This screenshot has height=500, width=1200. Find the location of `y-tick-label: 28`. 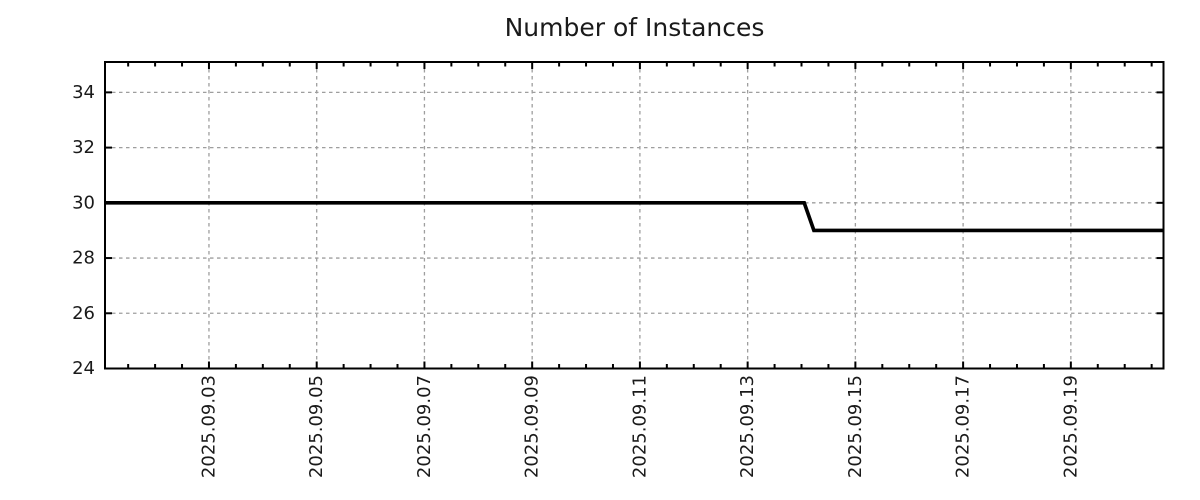

y-tick-label: 28 is located at coordinates (83, 258).